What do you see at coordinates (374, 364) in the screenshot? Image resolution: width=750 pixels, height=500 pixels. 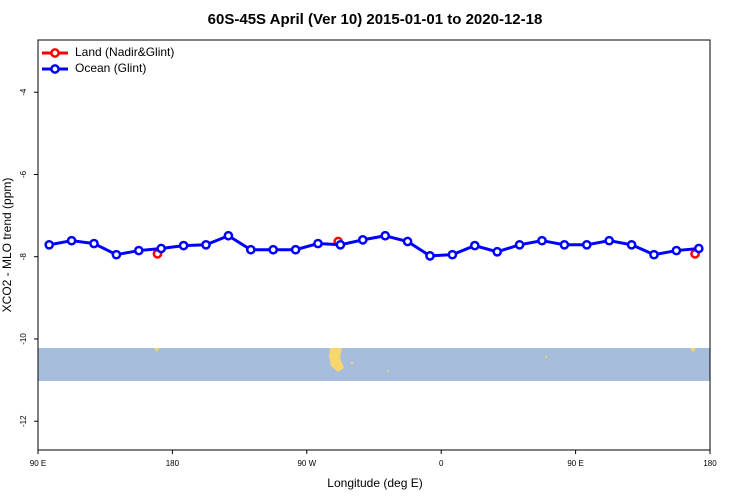 I see `map-strip` at bounding box center [374, 364].